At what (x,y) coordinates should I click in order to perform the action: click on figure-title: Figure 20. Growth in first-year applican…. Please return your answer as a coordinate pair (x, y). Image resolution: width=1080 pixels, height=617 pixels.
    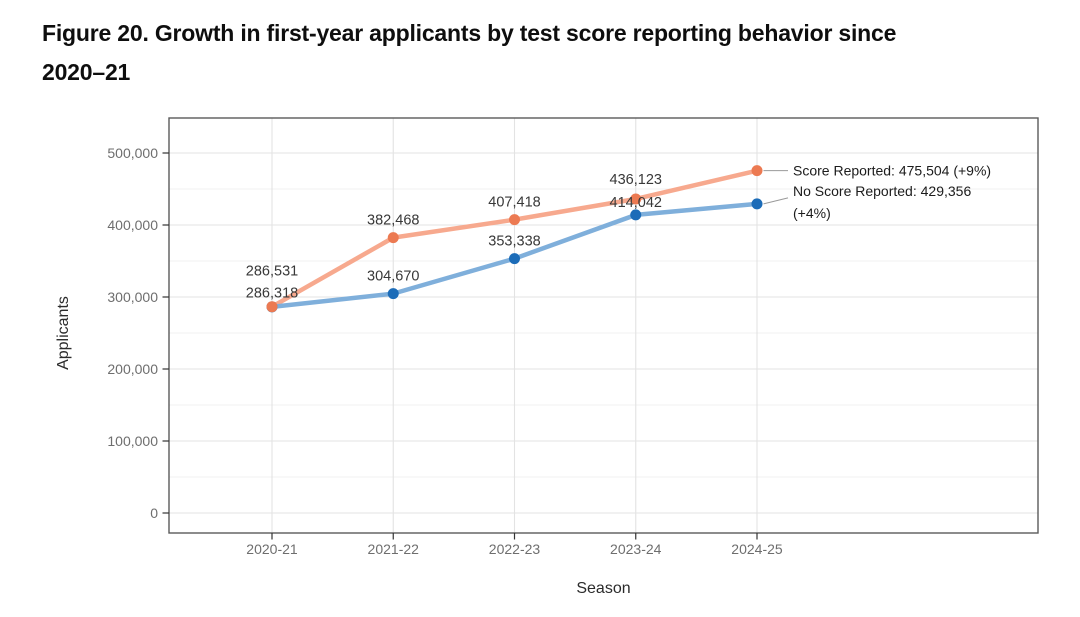
    Looking at the image, I should click on (537, 53).